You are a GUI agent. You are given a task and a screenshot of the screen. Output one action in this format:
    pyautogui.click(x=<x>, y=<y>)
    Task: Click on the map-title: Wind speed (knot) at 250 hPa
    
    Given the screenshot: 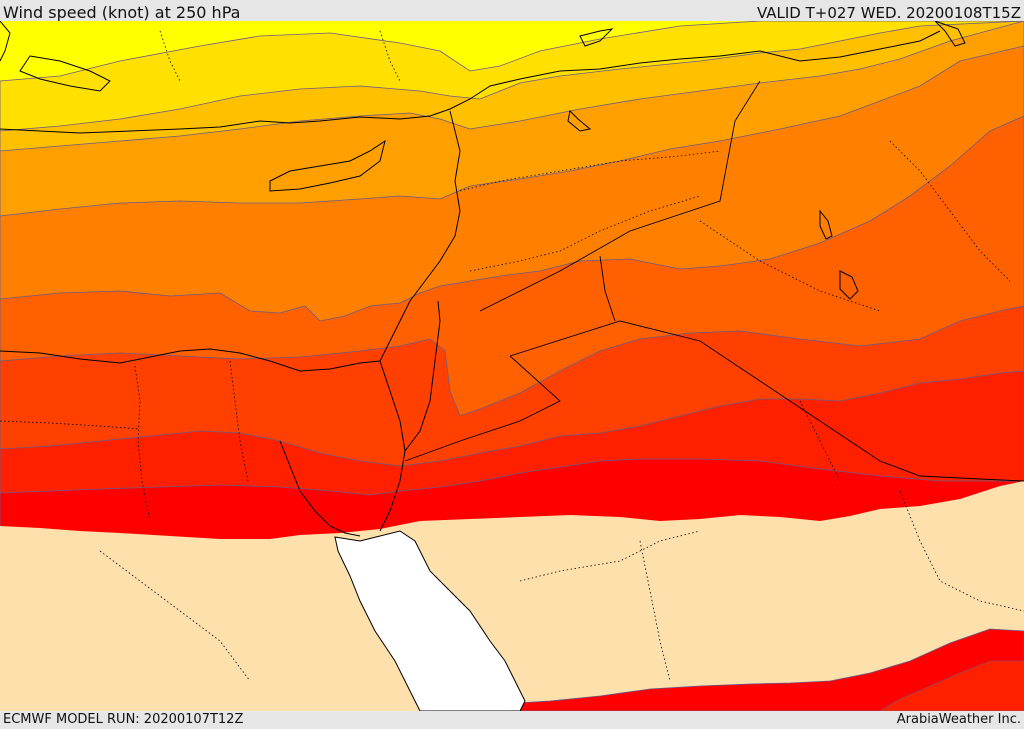 What is the action you would take?
    pyautogui.click(x=122, y=12)
    